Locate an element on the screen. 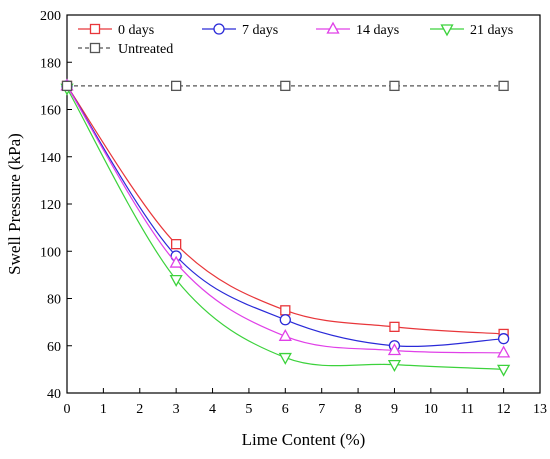  x-tick-label: 13 is located at coordinates (540, 409).